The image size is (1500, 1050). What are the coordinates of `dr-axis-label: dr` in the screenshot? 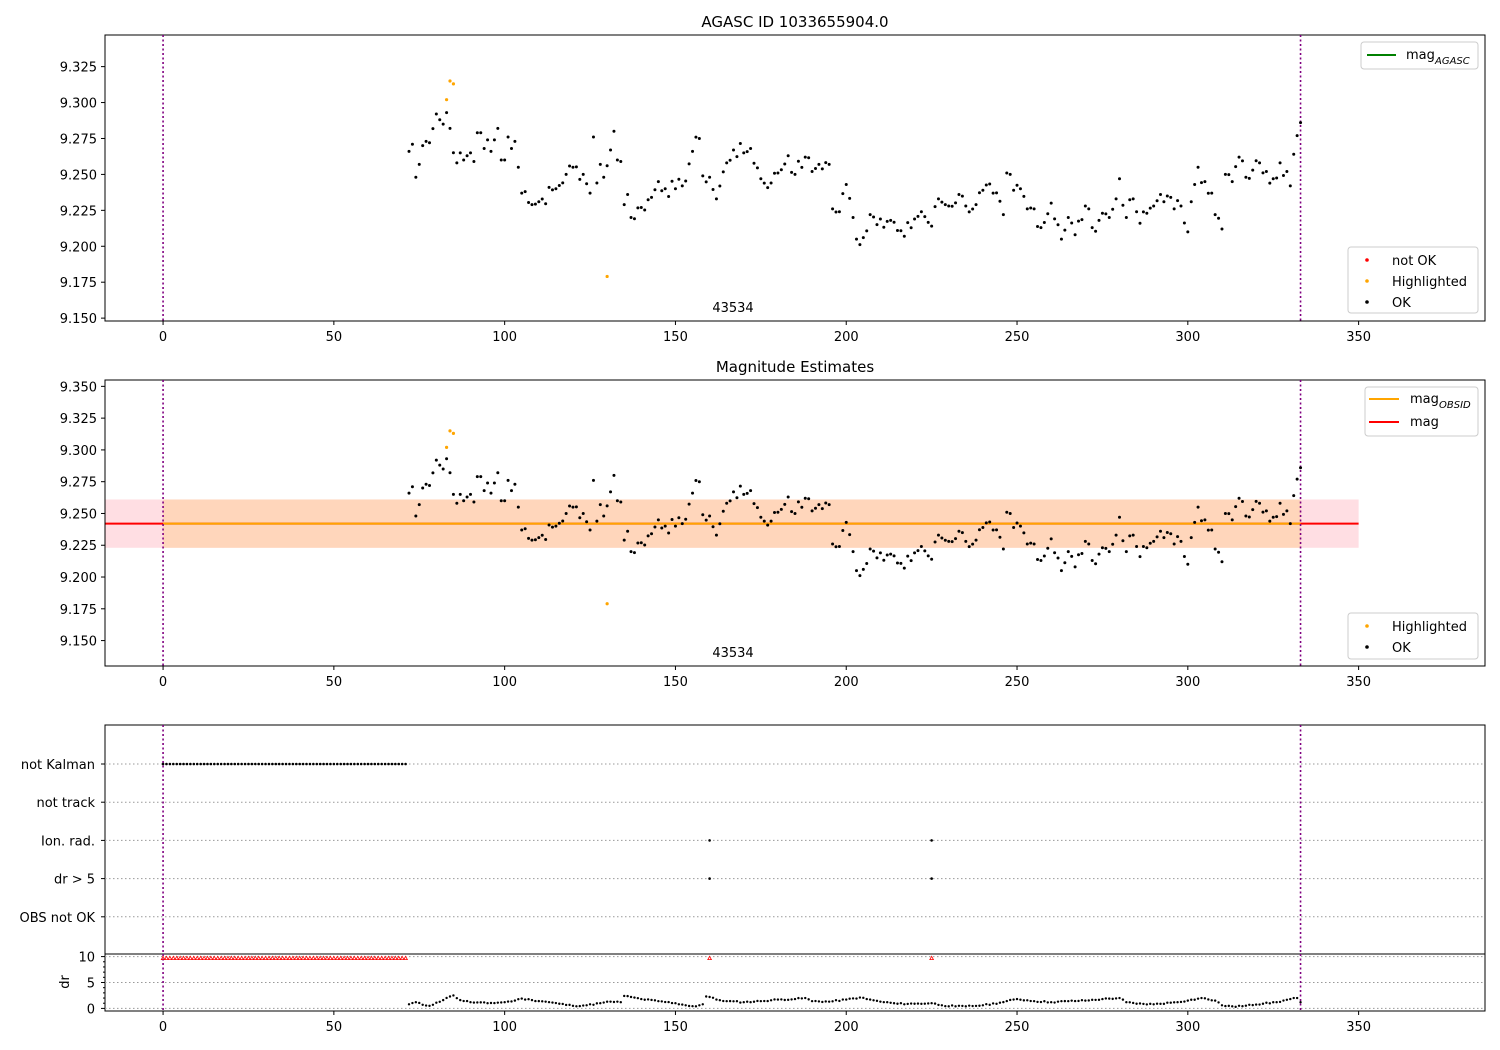 It's located at (65, 982).